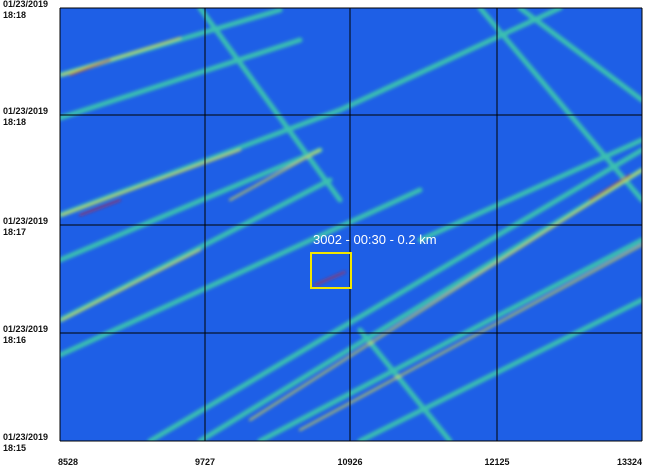 The height and width of the screenshot is (470, 657). I want to click on x-tick-label: 10926, so click(349, 462).